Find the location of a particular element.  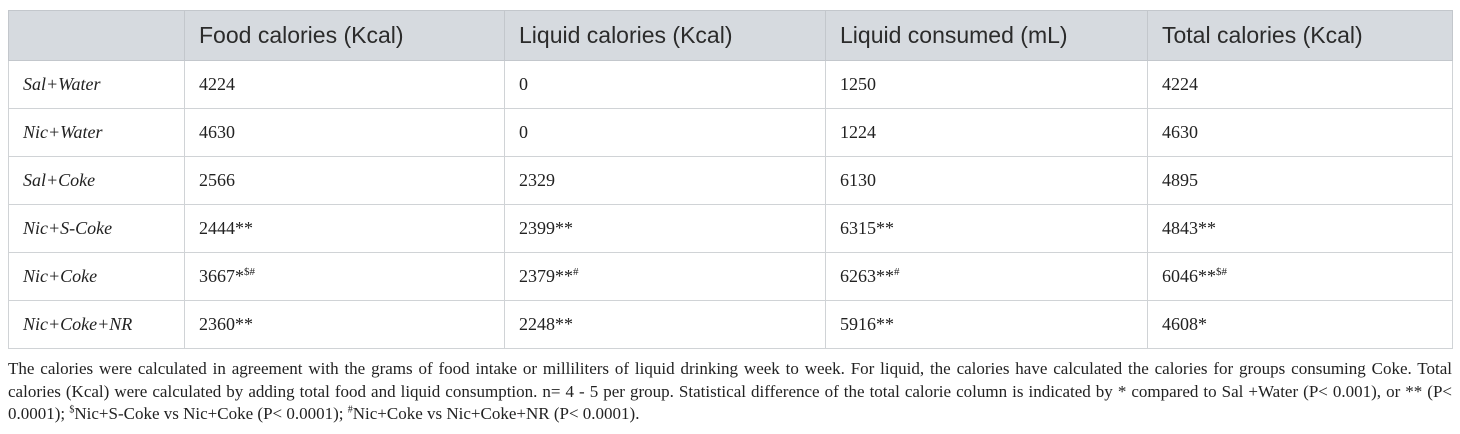

header-liquid-consumed: Liquid consumed (mL) is located at coordinates (986, 35).